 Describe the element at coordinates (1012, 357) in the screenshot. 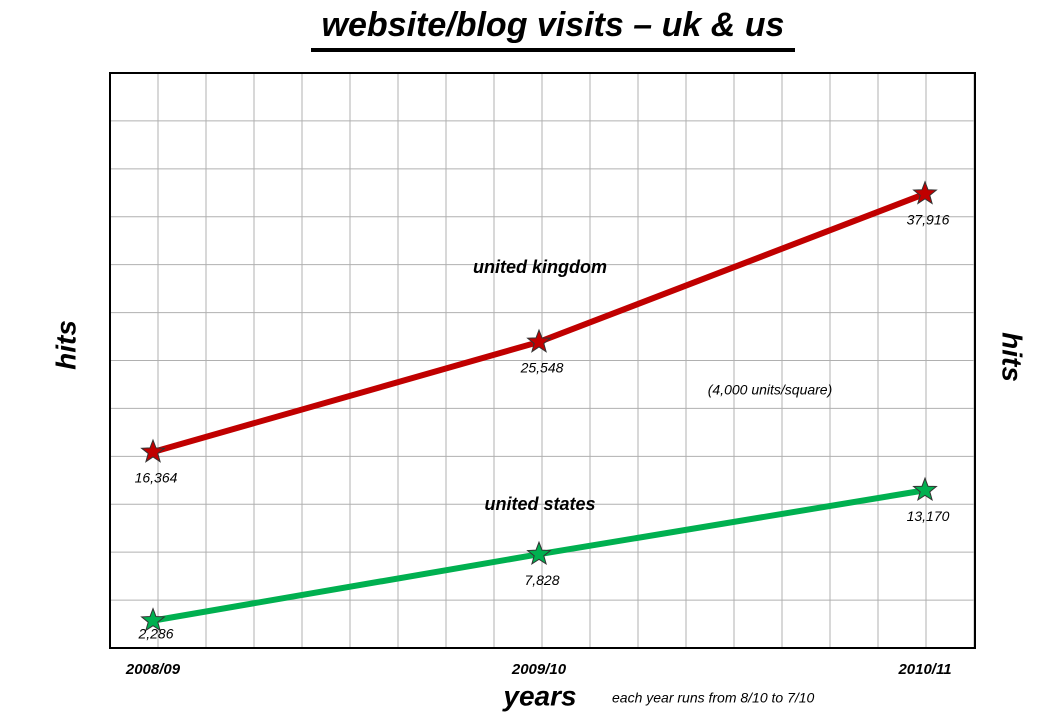

I see `y2-axis-label: hits` at that location.